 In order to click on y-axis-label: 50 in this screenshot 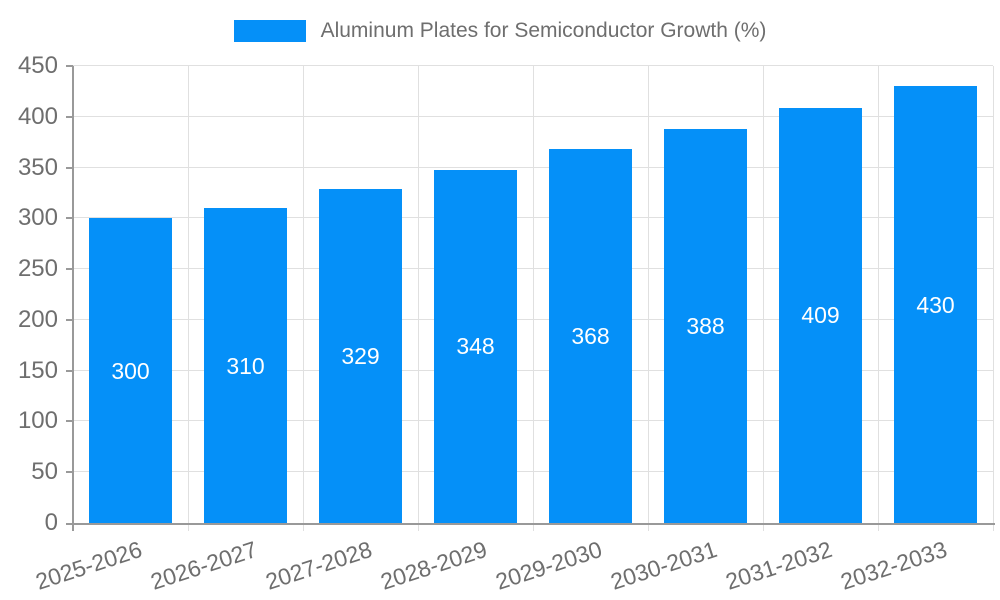, I will do `click(44, 472)`.